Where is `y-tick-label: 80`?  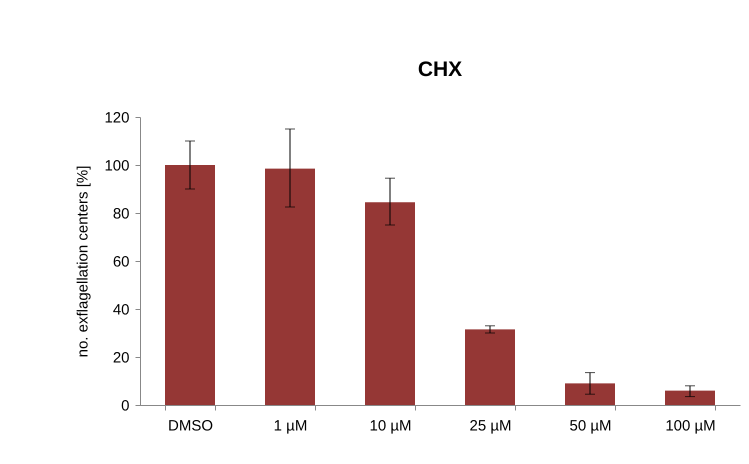 y-tick-label: 80 is located at coordinates (121, 214).